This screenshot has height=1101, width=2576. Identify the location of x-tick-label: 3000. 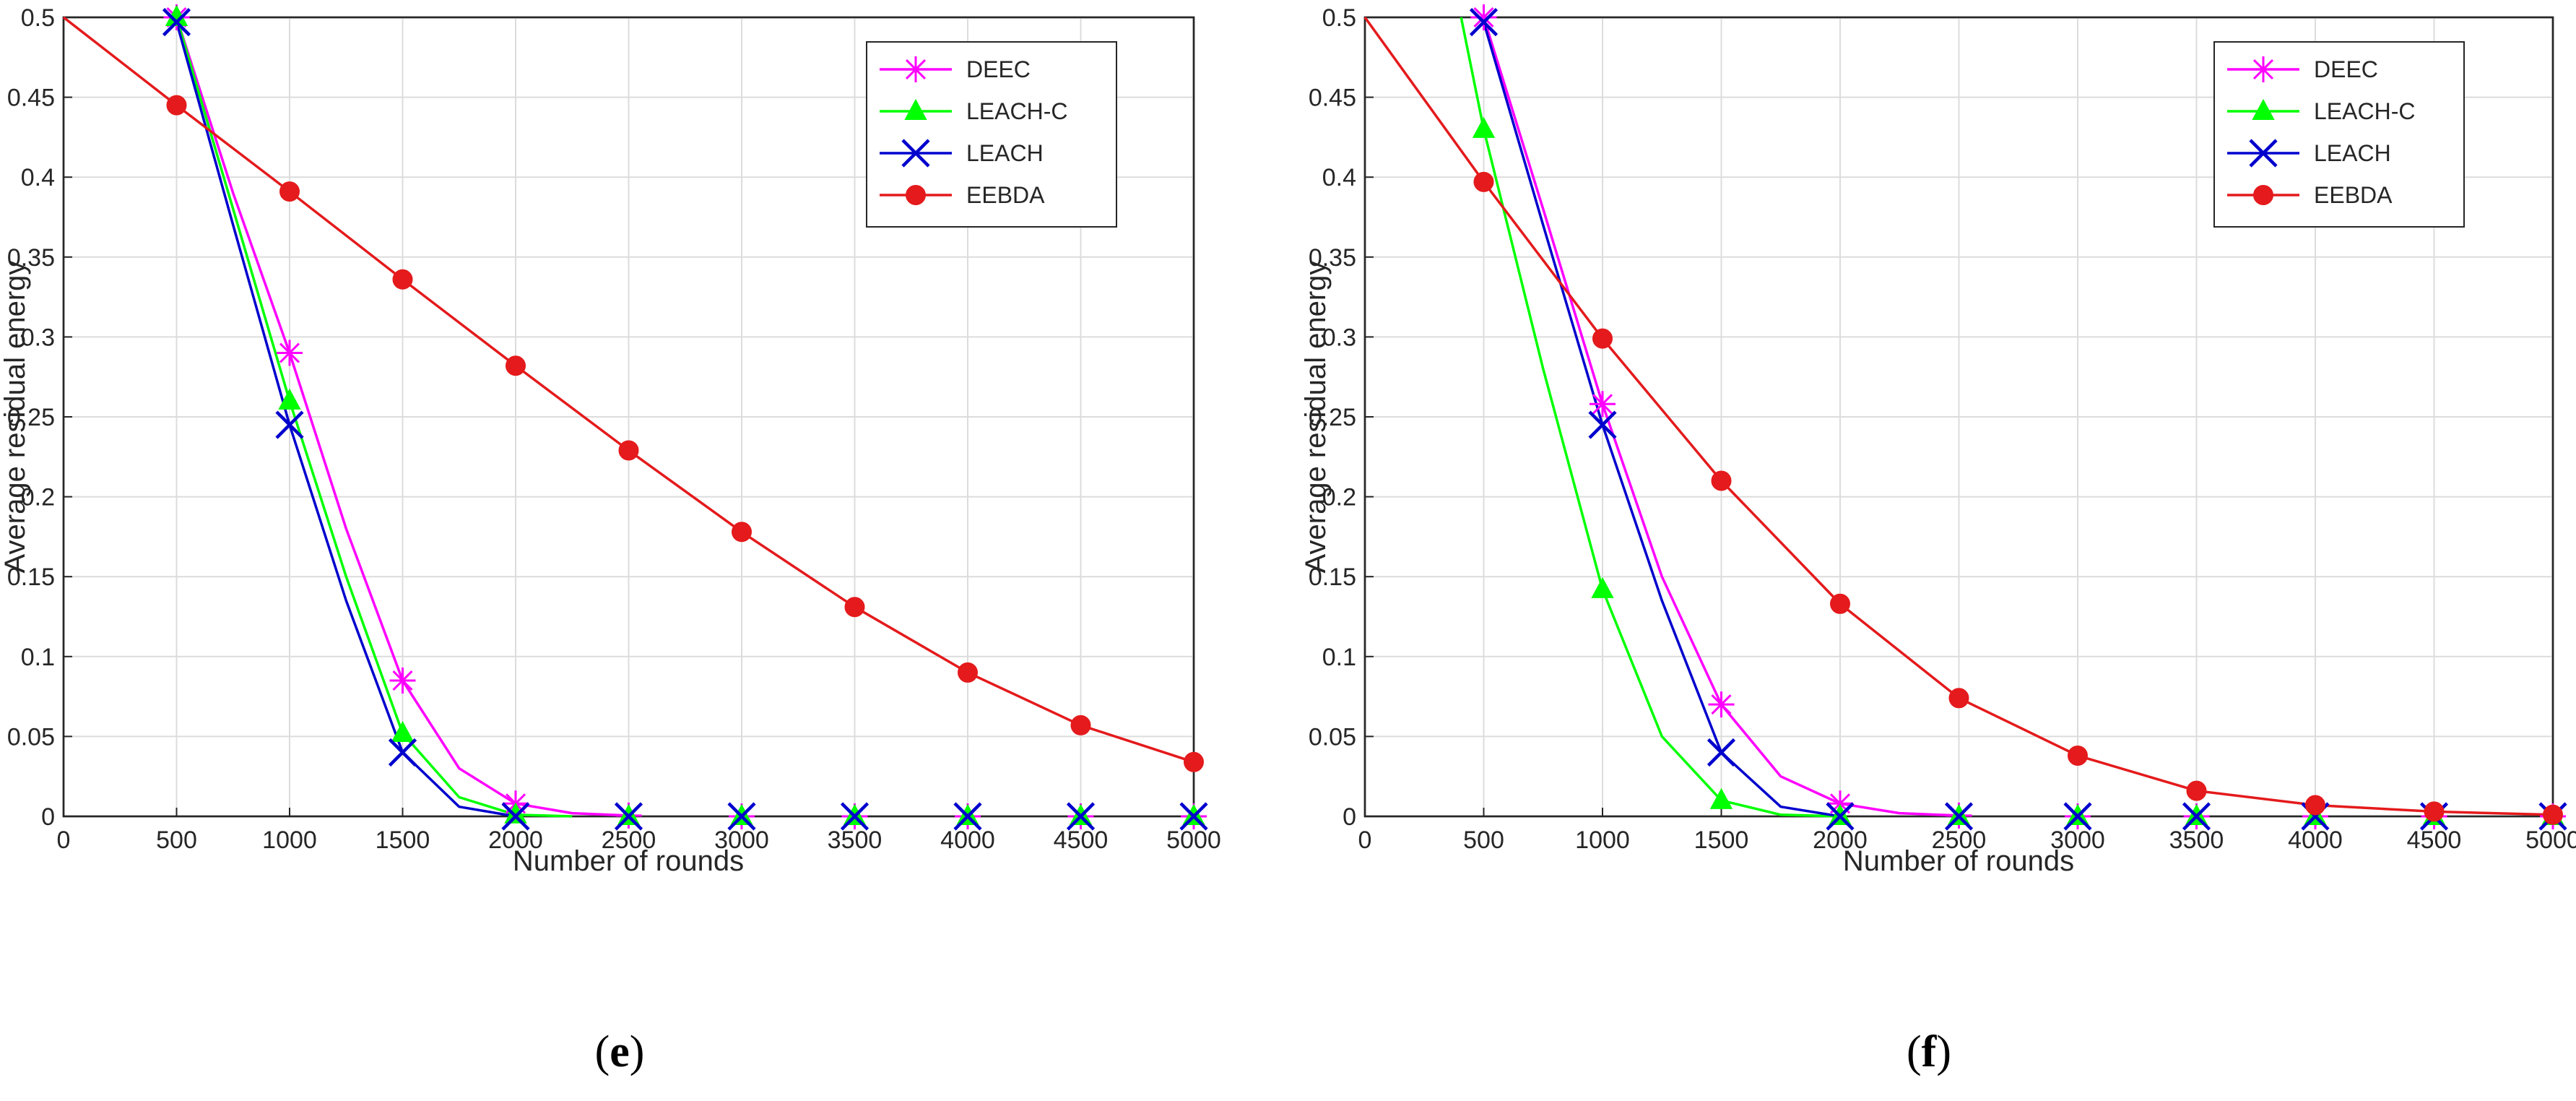
(741, 840).